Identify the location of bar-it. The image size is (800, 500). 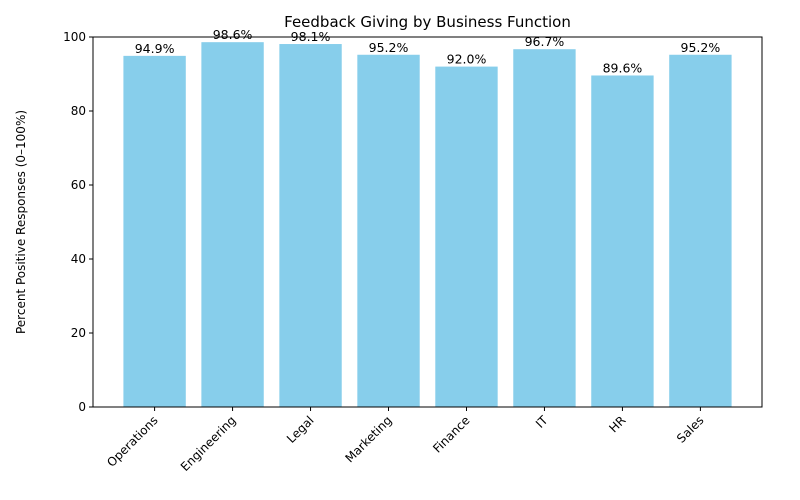
(544, 228).